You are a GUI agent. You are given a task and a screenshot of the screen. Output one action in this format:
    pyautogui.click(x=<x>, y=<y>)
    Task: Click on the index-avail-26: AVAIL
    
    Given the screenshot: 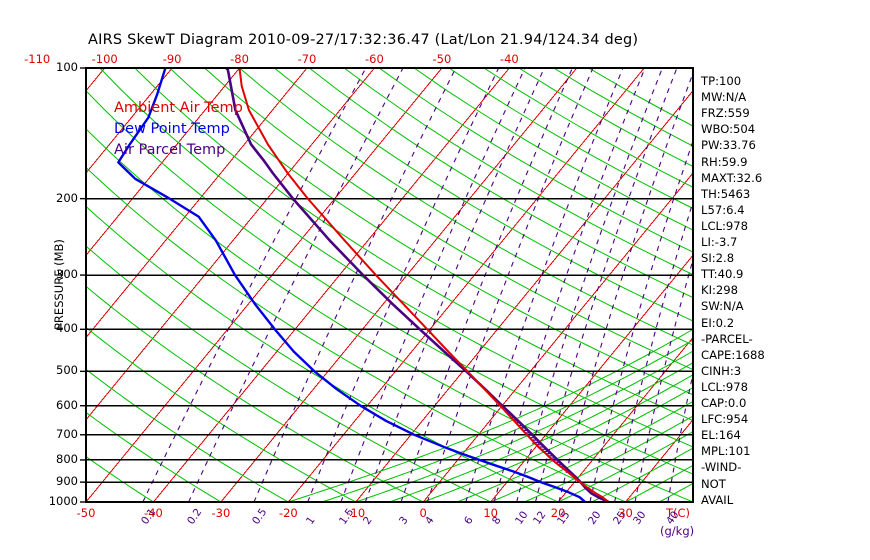 What is the action you would take?
    pyautogui.click(x=717, y=499)
    